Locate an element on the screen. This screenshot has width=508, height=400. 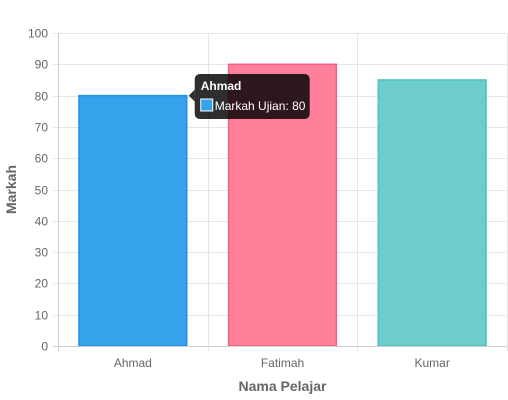
bar-ahmad is located at coordinates (133, 220).